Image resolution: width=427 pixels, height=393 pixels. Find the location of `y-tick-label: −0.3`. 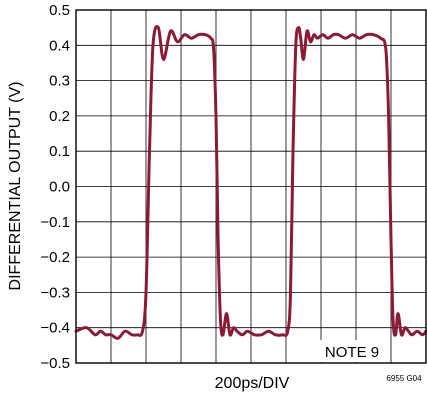

y-tick-label: −0.3 is located at coordinates (55, 292).